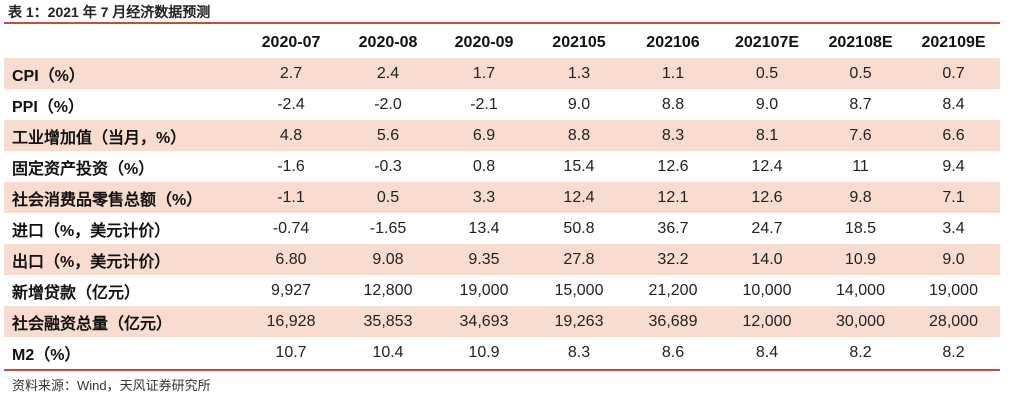 This screenshot has height=400, width=1017. What do you see at coordinates (291, 290) in the screenshot?
I see `table-cell: 9,927` at bounding box center [291, 290].